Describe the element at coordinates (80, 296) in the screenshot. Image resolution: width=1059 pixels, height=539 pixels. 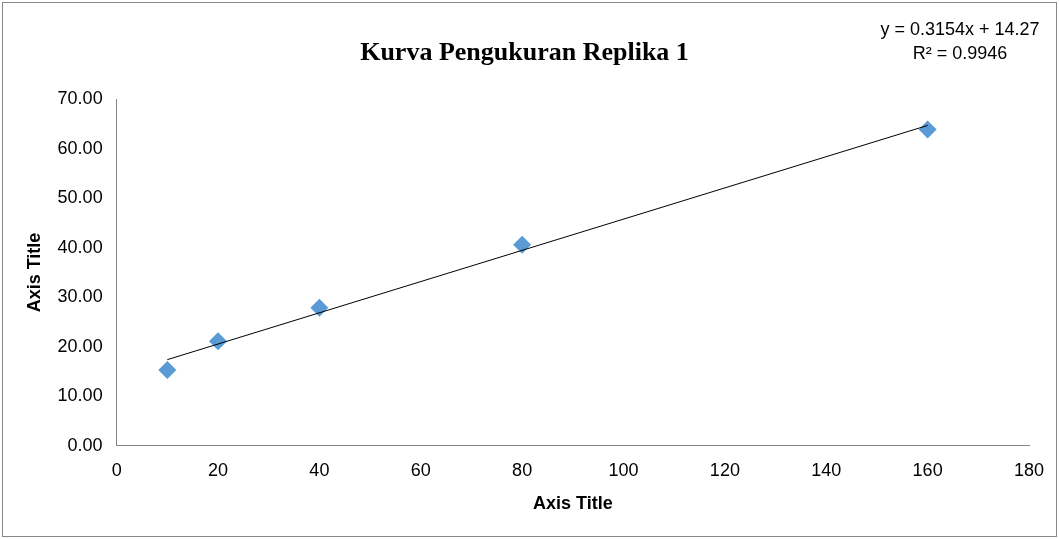
I see `y-tick-label: 30.00` at that location.